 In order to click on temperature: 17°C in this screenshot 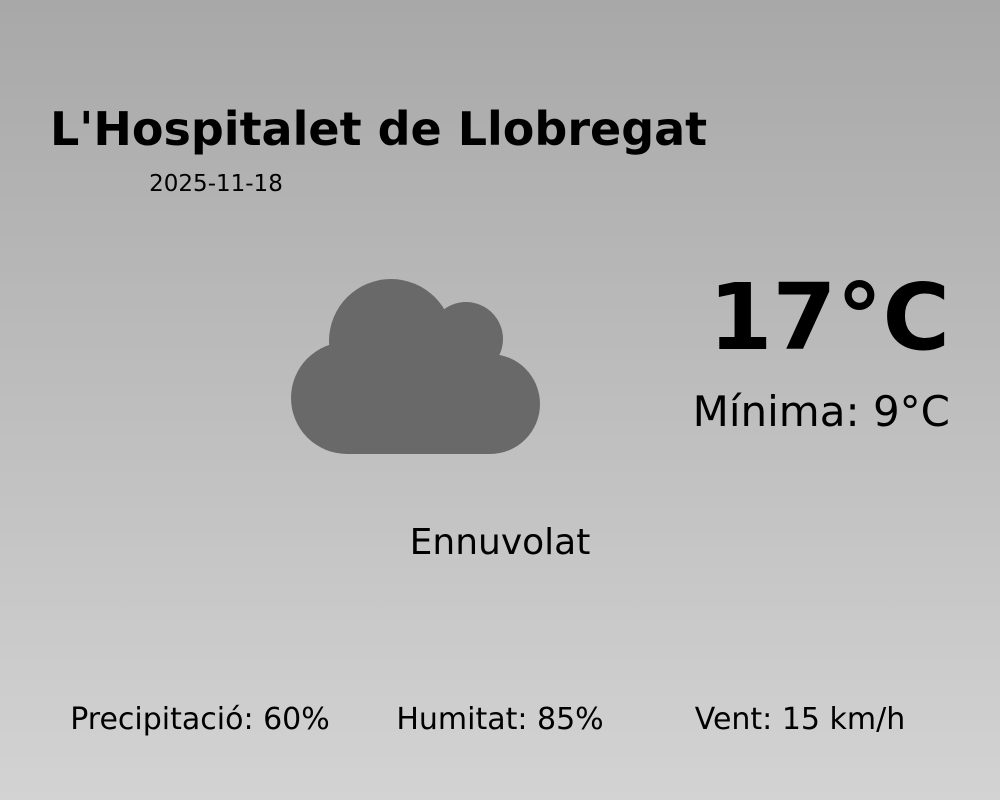, I will do `click(829, 317)`.